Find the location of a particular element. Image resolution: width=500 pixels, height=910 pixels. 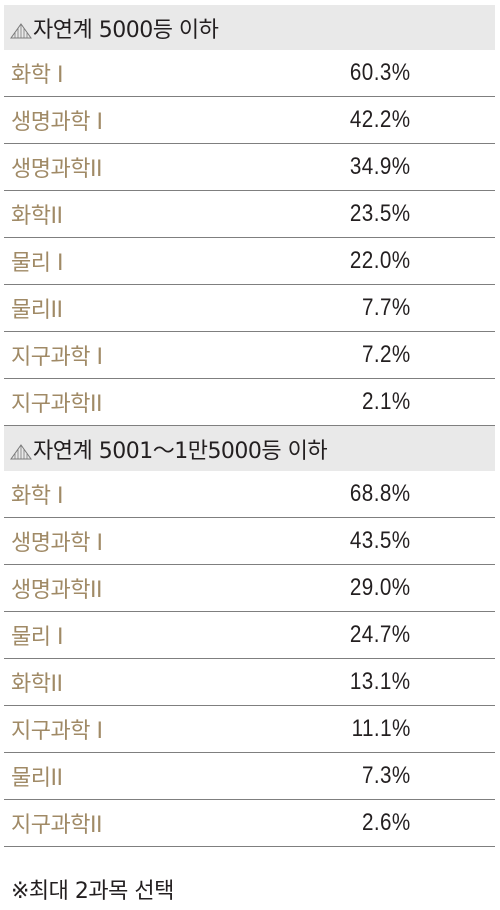

percentage-value: 7.2% is located at coordinates (386, 354).